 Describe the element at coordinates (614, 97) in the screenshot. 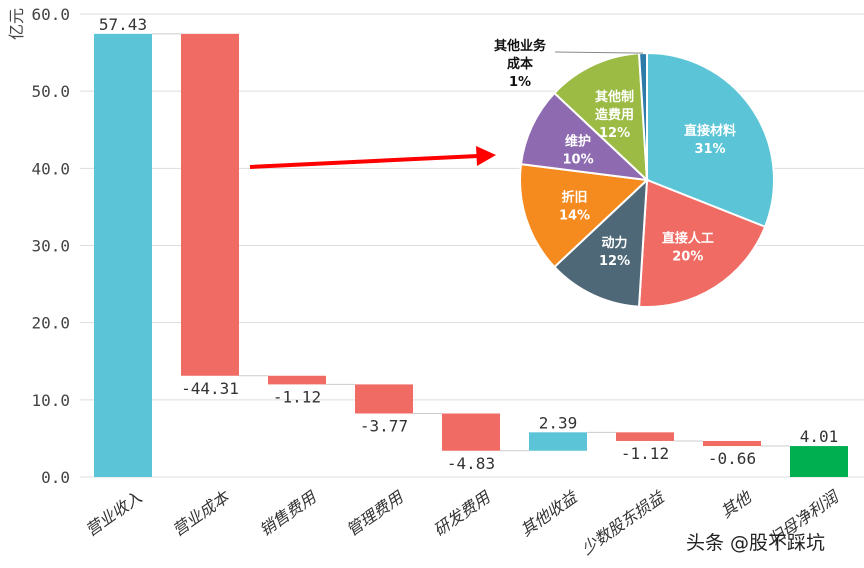

I see `pie-label: 其他制` at that location.